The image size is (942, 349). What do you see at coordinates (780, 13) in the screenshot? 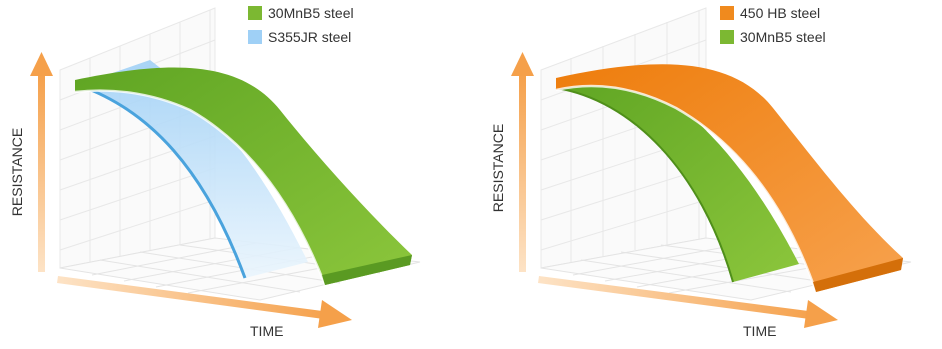
I see `legend-label-450hb: 450 HB steel` at bounding box center [780, 13].